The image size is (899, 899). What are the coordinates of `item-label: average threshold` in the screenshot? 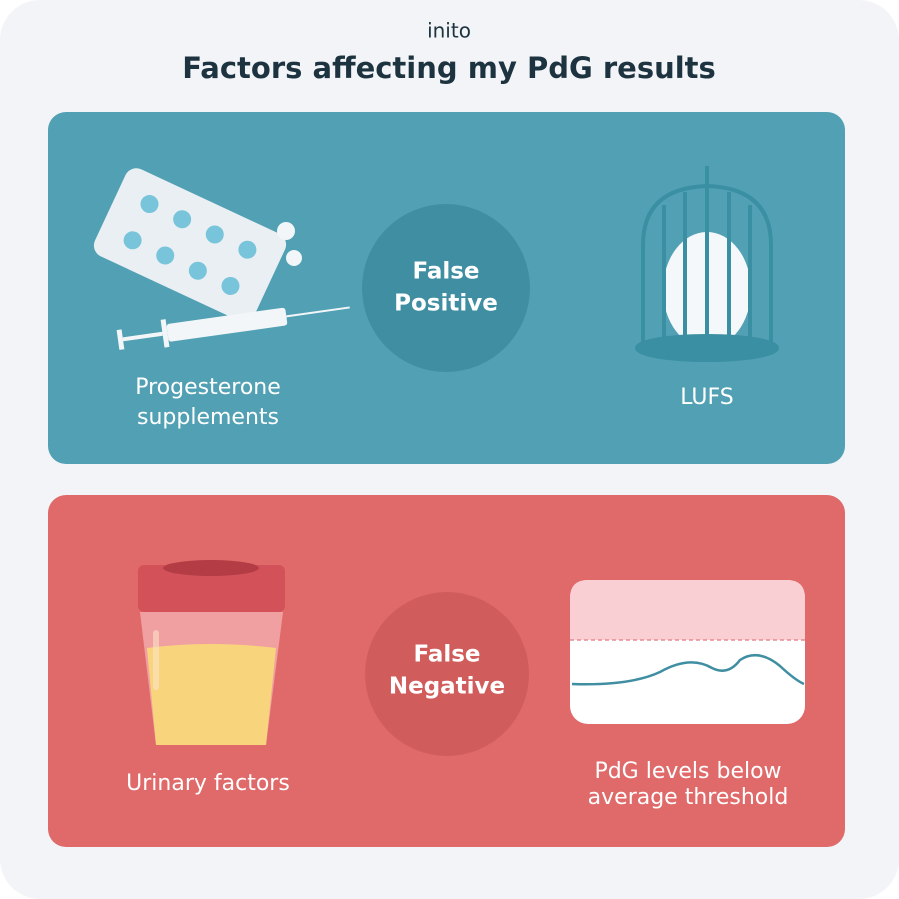 It's located at (688, 797).